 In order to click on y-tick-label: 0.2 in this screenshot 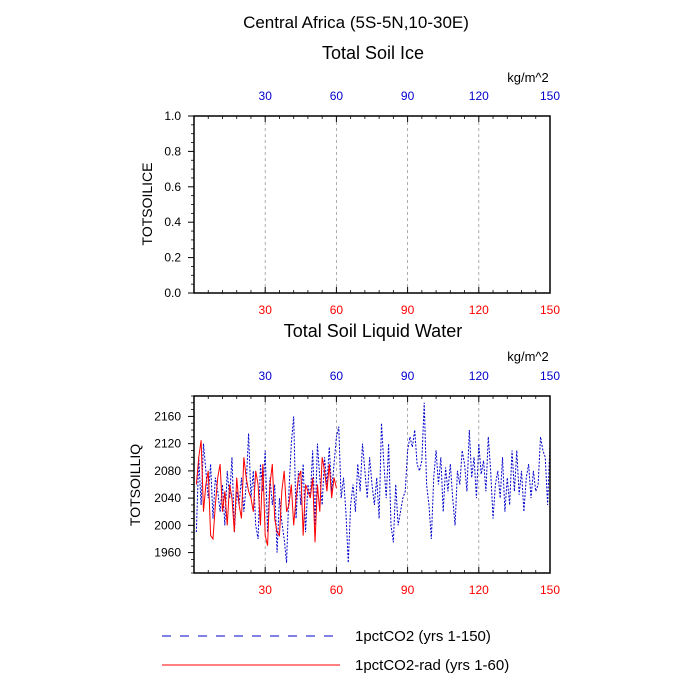, I will do `click(172, 258)`.